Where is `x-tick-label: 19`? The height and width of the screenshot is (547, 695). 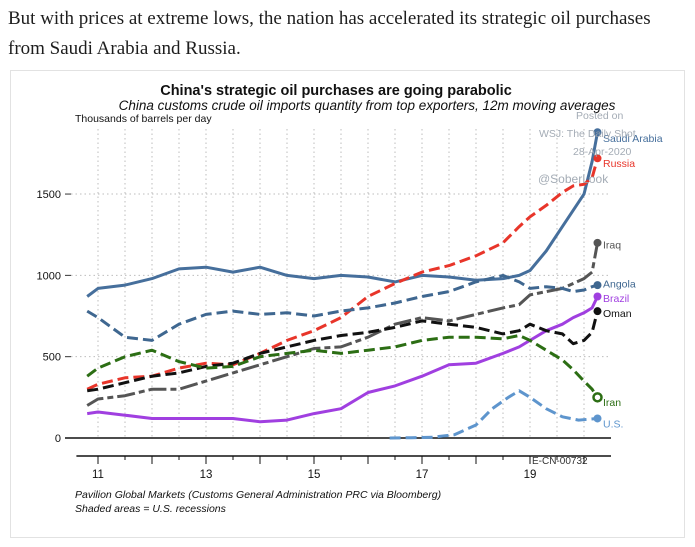 x-tick-label: 19 is located at coordinates (530, 475).